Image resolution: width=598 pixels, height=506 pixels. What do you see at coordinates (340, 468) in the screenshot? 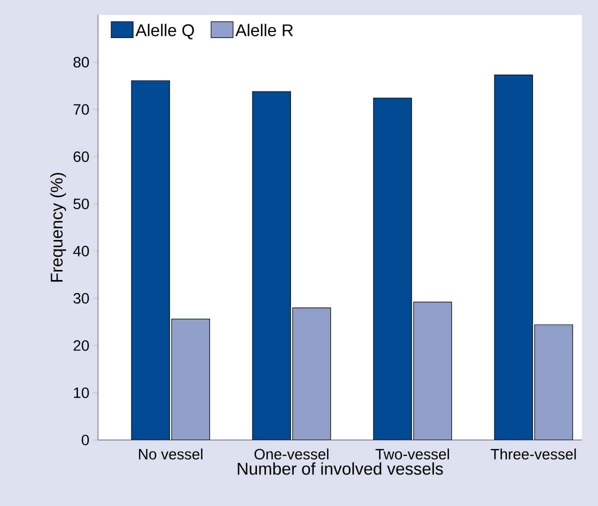
I see `x-axis-title: Number of involved vessels` at bounding box center [340, 468].